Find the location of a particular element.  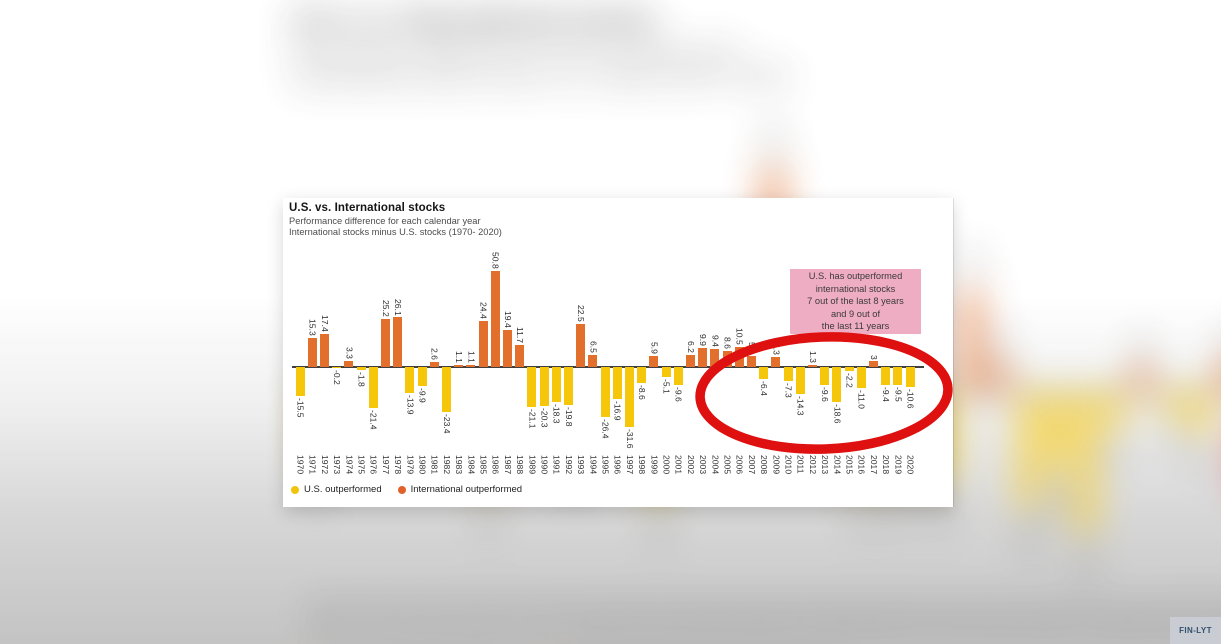

chart-title: U.S. vs. International stocks is located at coordinates (367, 208).